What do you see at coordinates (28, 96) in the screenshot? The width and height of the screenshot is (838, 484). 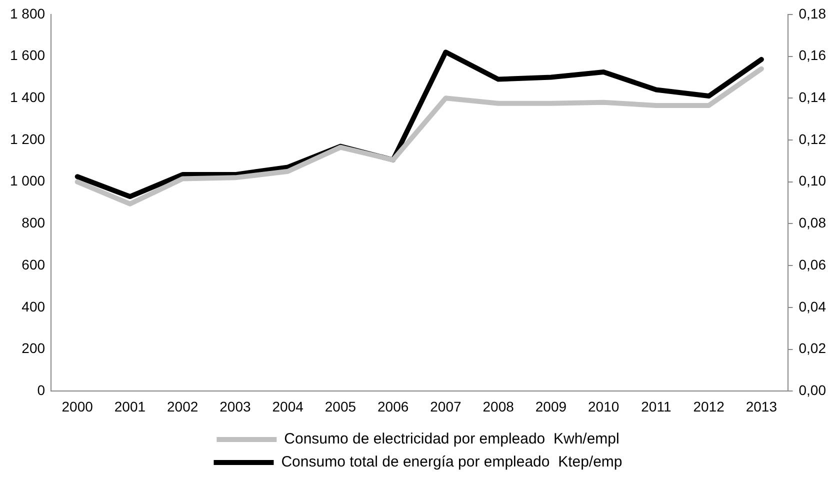 I see `y-tick-label: 1 400` at bounding box center [28, 96].